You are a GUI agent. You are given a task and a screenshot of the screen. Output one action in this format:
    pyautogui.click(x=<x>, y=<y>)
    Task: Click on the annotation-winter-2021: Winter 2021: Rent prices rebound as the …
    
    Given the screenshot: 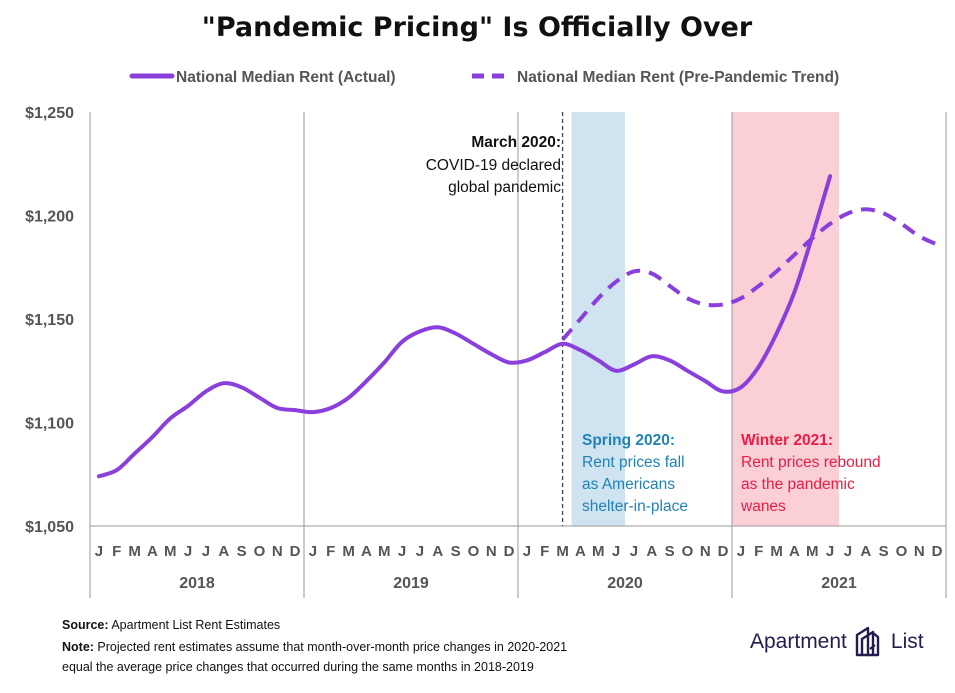 What is the action you would take?
    pyautogui.click(x=810, y=473)
    